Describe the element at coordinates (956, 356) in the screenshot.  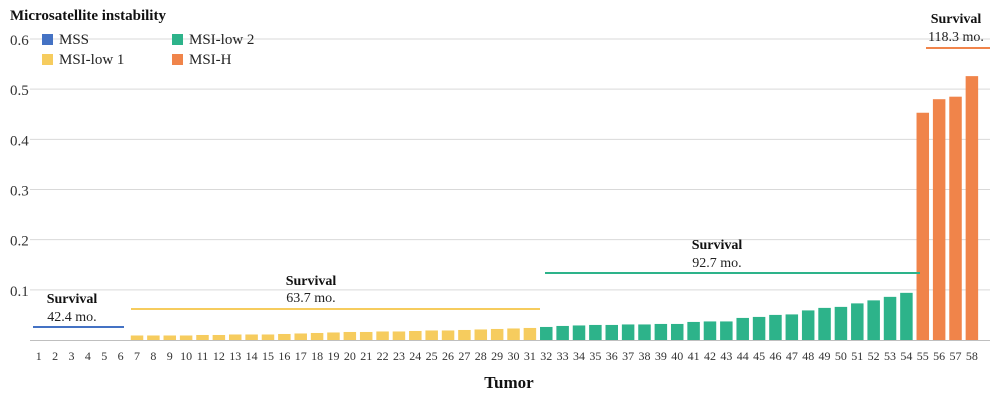
I see `x-tick-label: 57` at that location.